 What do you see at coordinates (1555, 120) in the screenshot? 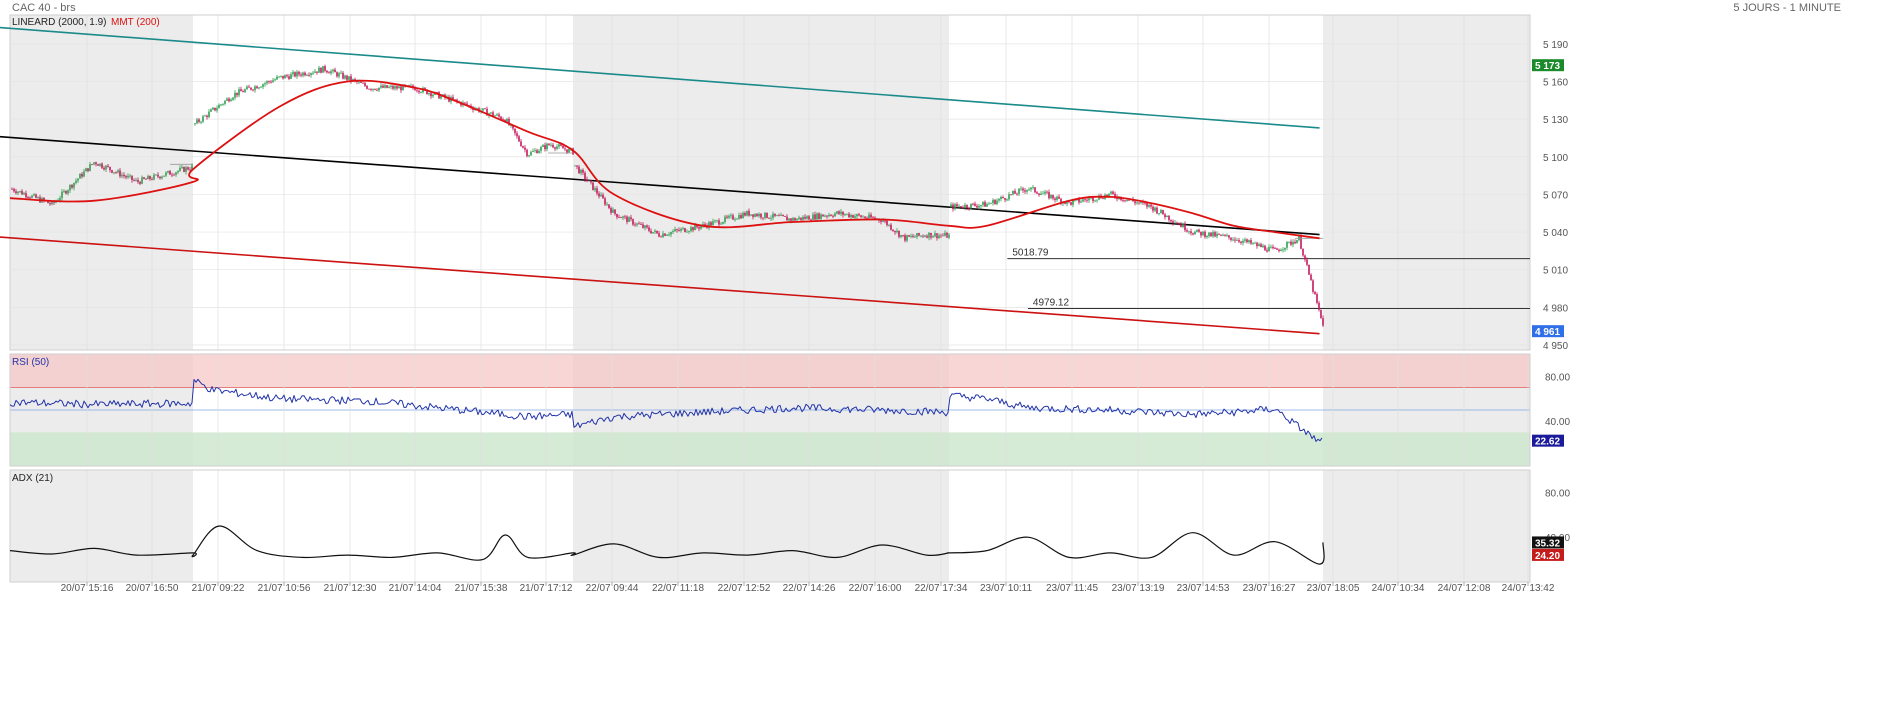
I see `price-tick-label: 5 130` at bounding box center [1555, 120].